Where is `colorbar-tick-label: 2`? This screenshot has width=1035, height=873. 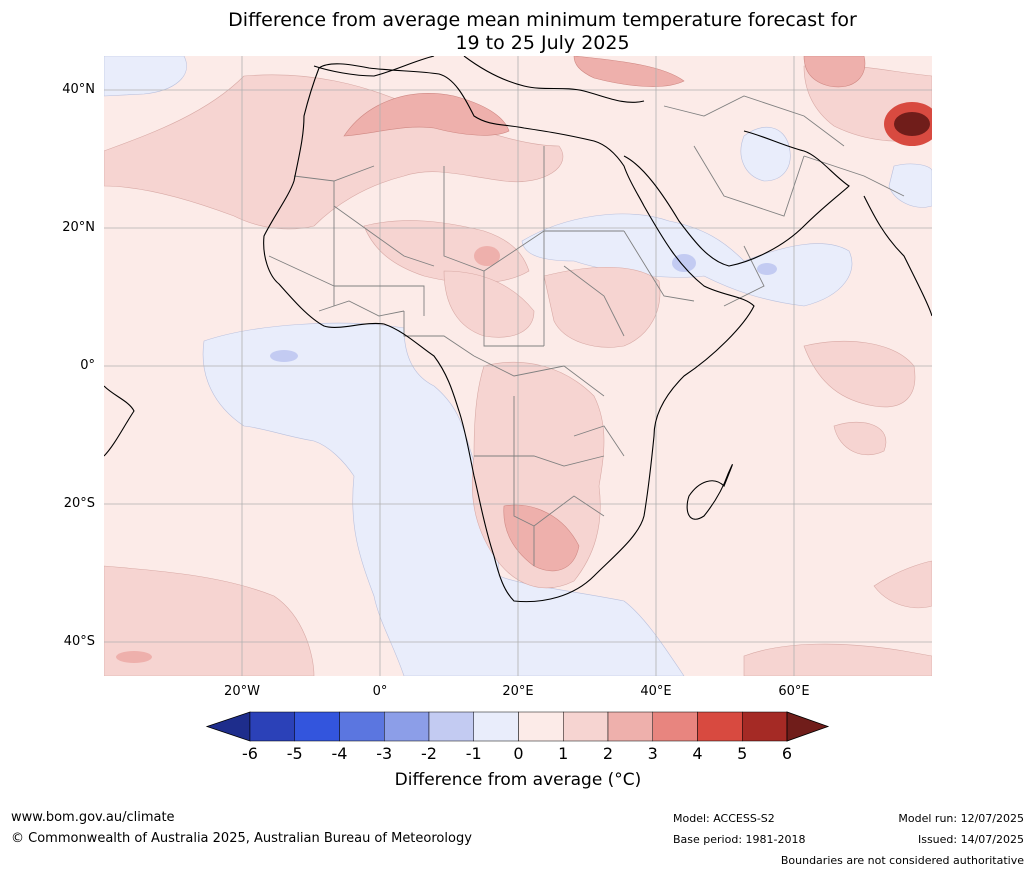 colorbar-tick-label: 2 is located at coordinates (608, 753).